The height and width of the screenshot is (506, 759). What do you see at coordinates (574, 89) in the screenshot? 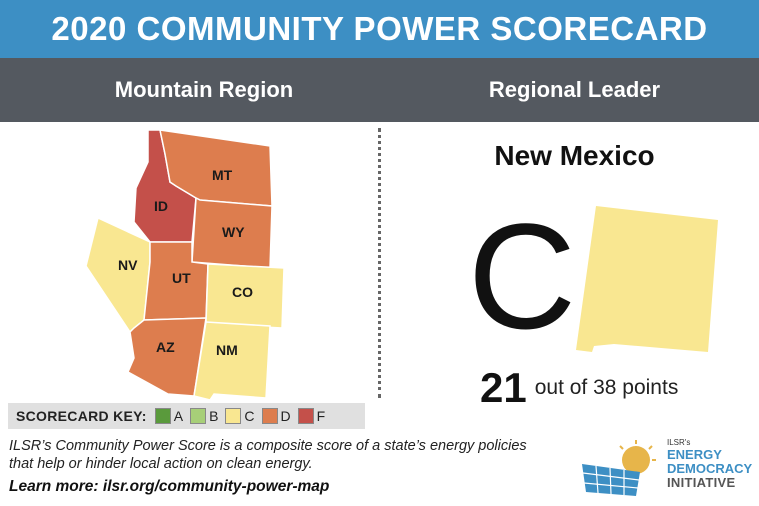
I see `leader-label: Regional Leader` at bounding box center [574, 89].